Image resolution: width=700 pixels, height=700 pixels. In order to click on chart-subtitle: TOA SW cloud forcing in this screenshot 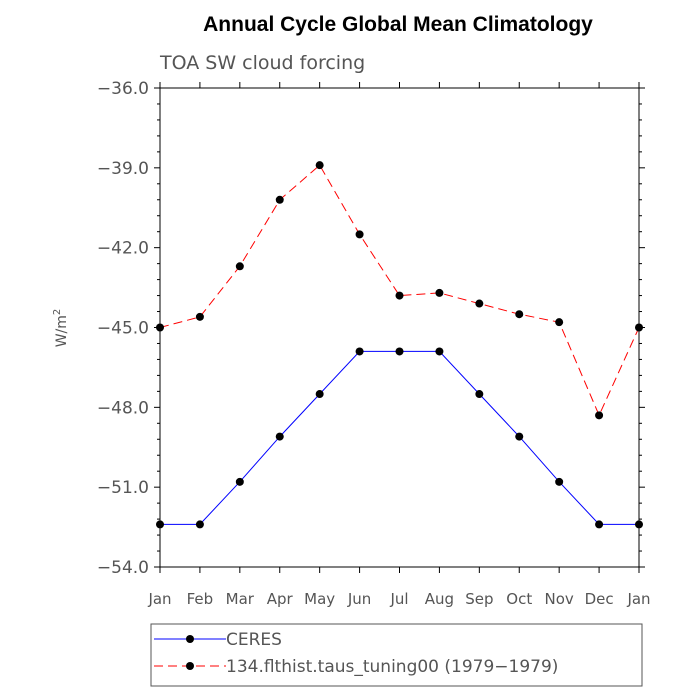, I will do `click(262, 63)`.